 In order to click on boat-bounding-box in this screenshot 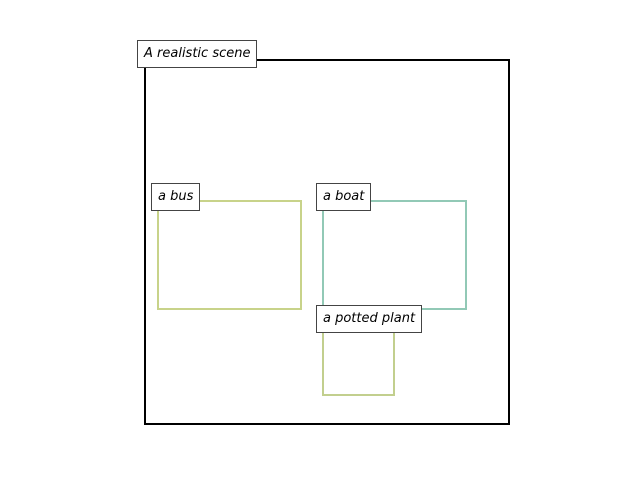, I will do `click(394, 255)`.